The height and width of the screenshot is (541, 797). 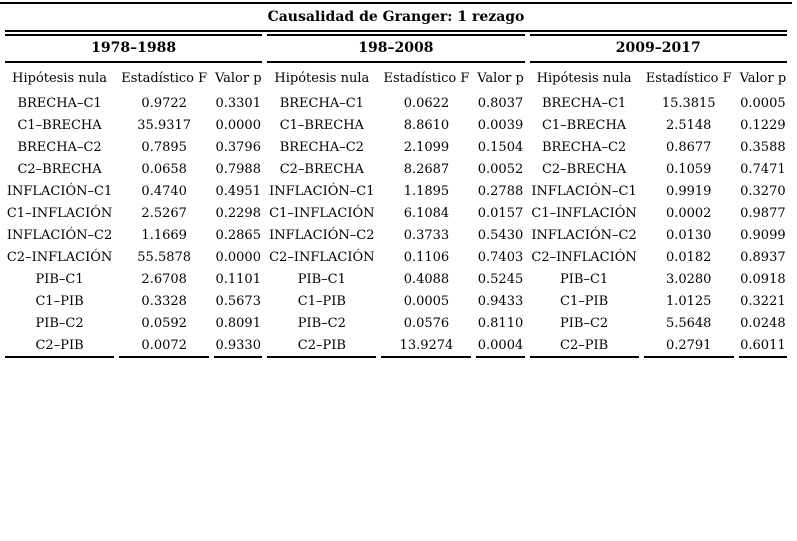 I want to click on period-header-2009-2017: 2009–2017, so click(x=658, y=48).